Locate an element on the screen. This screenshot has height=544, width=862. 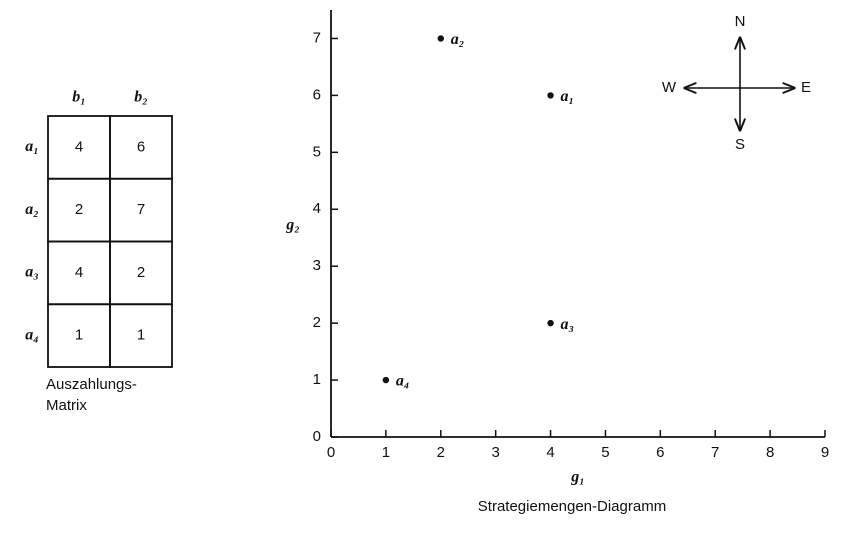
y-tick-label: 3 is located at coordinates (317, 265).